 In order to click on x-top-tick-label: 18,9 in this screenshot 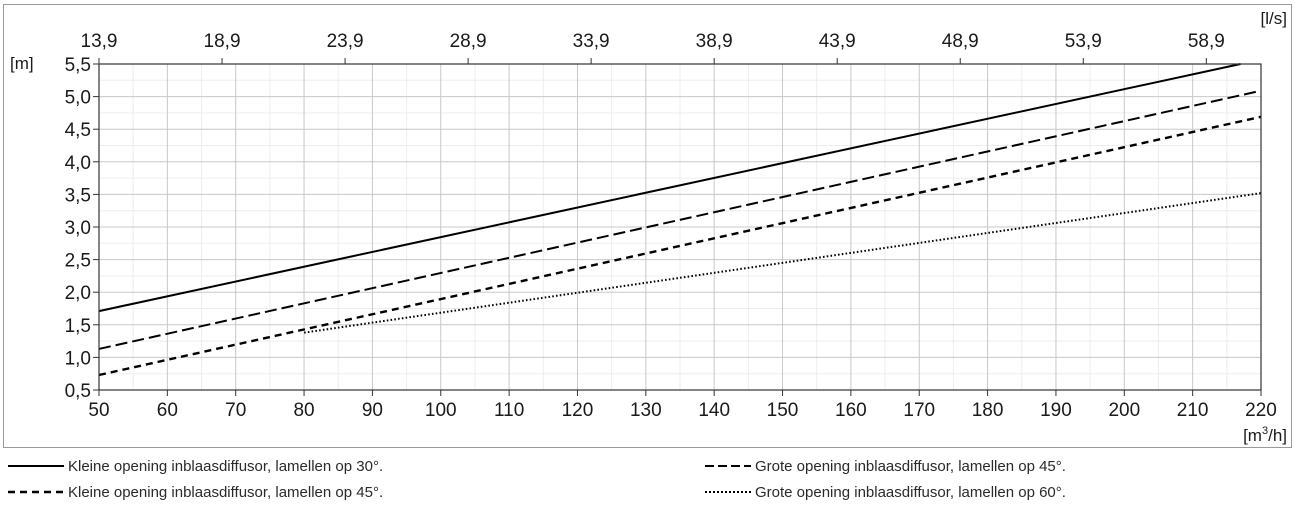, I will do `click(222, 41)`.